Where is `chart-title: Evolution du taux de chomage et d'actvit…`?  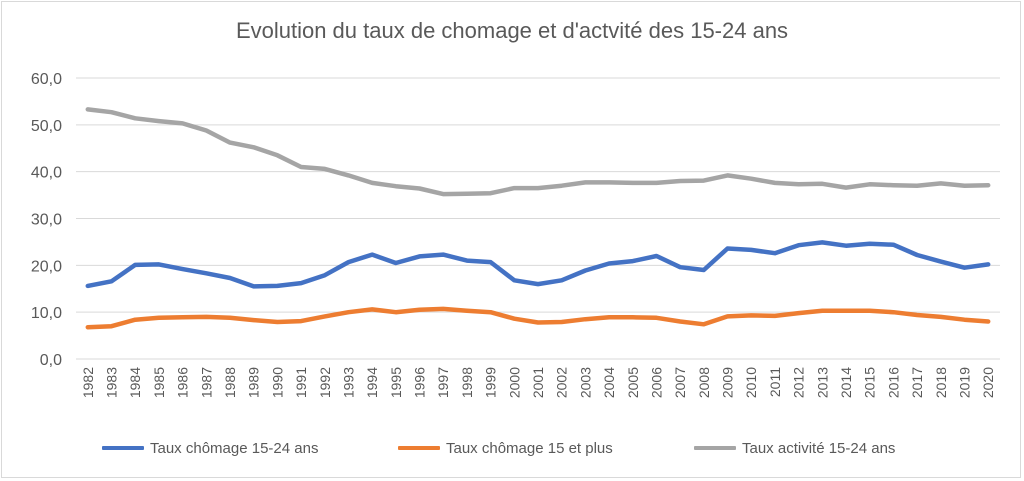
chart-title: Evolution du taux de chomage et d'actvit… is located at coordinates (512, 30).